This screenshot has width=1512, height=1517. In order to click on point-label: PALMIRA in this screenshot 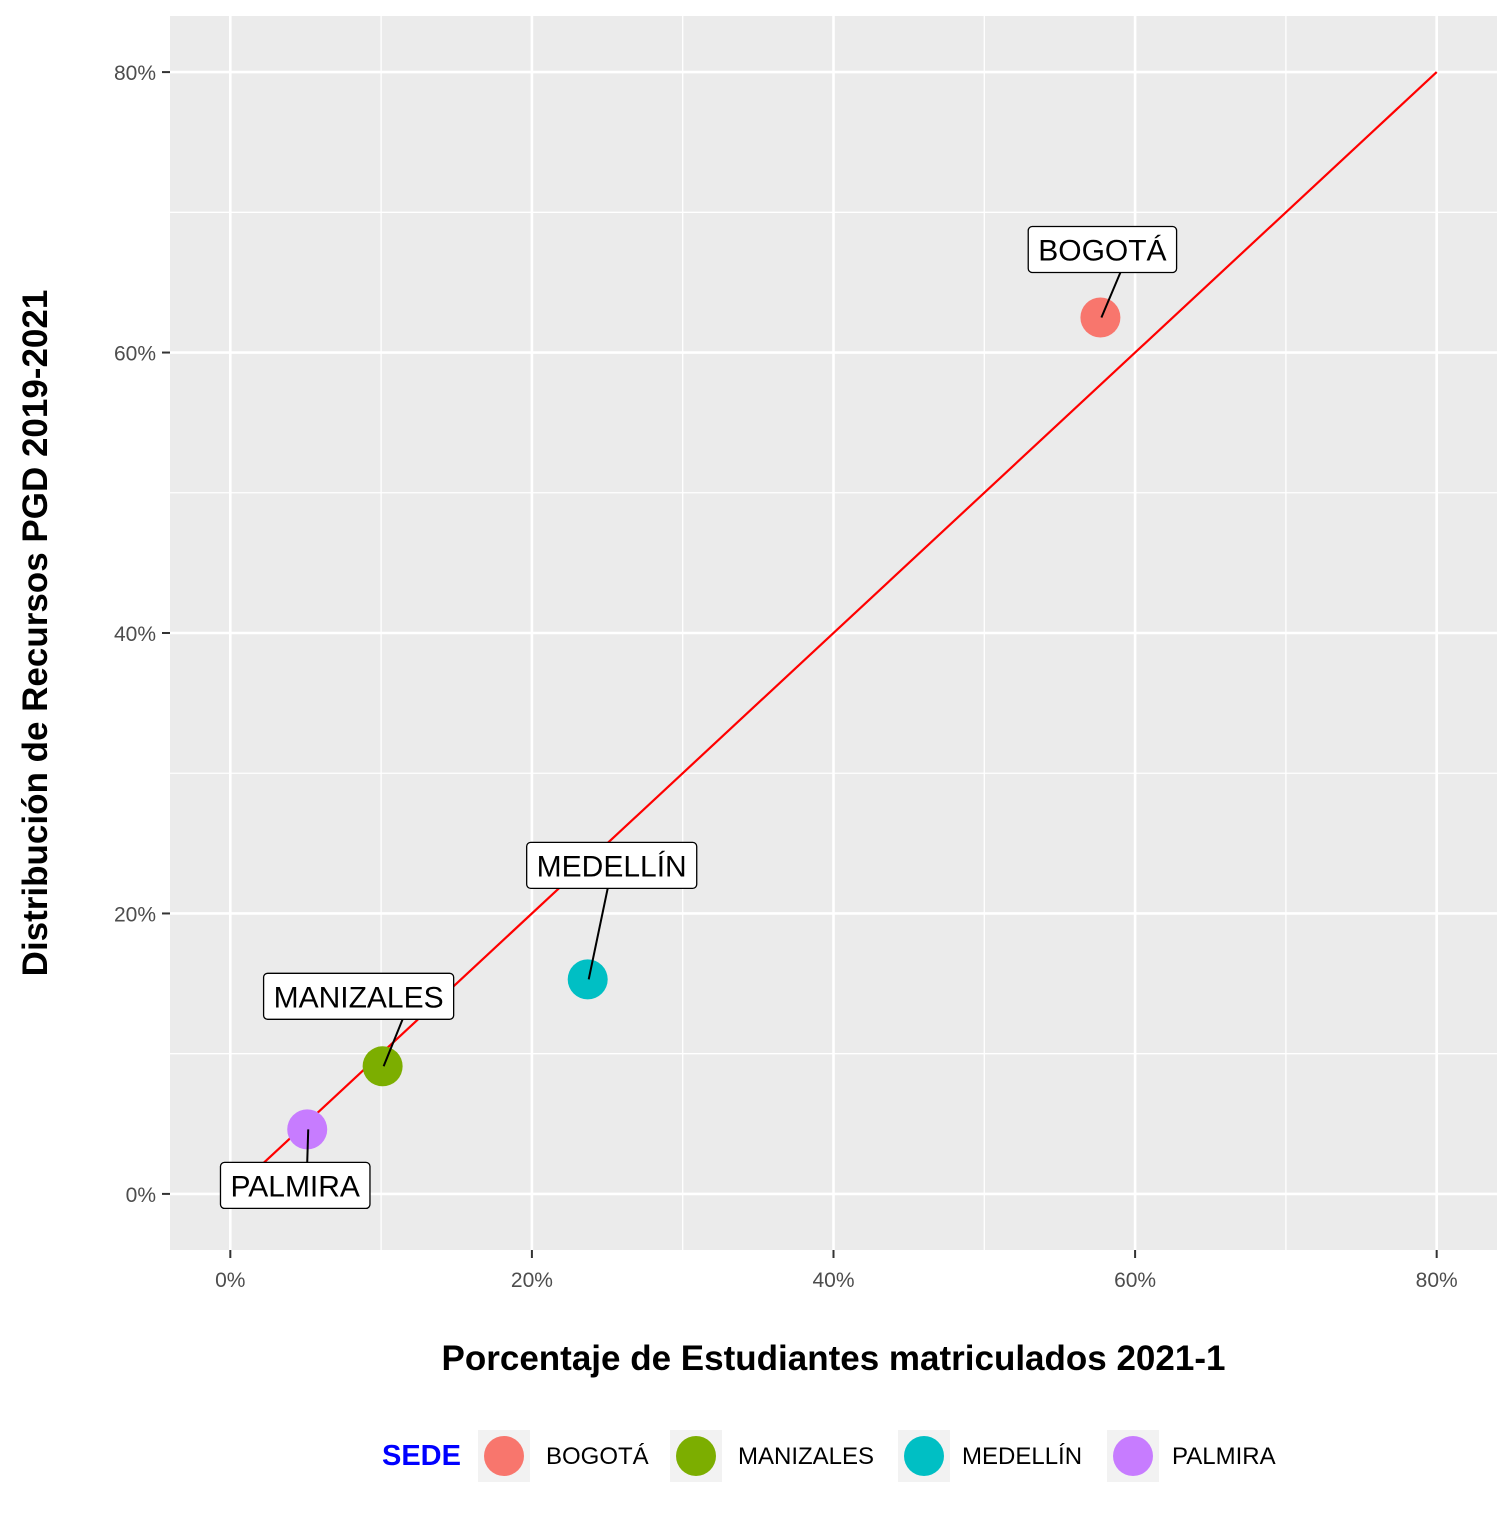, I will do `click(294, 1186)`.